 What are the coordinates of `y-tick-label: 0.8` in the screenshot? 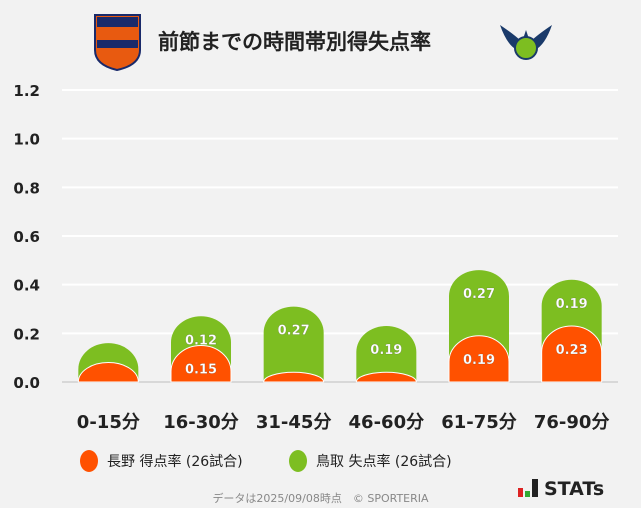 It's located at (26, 188).